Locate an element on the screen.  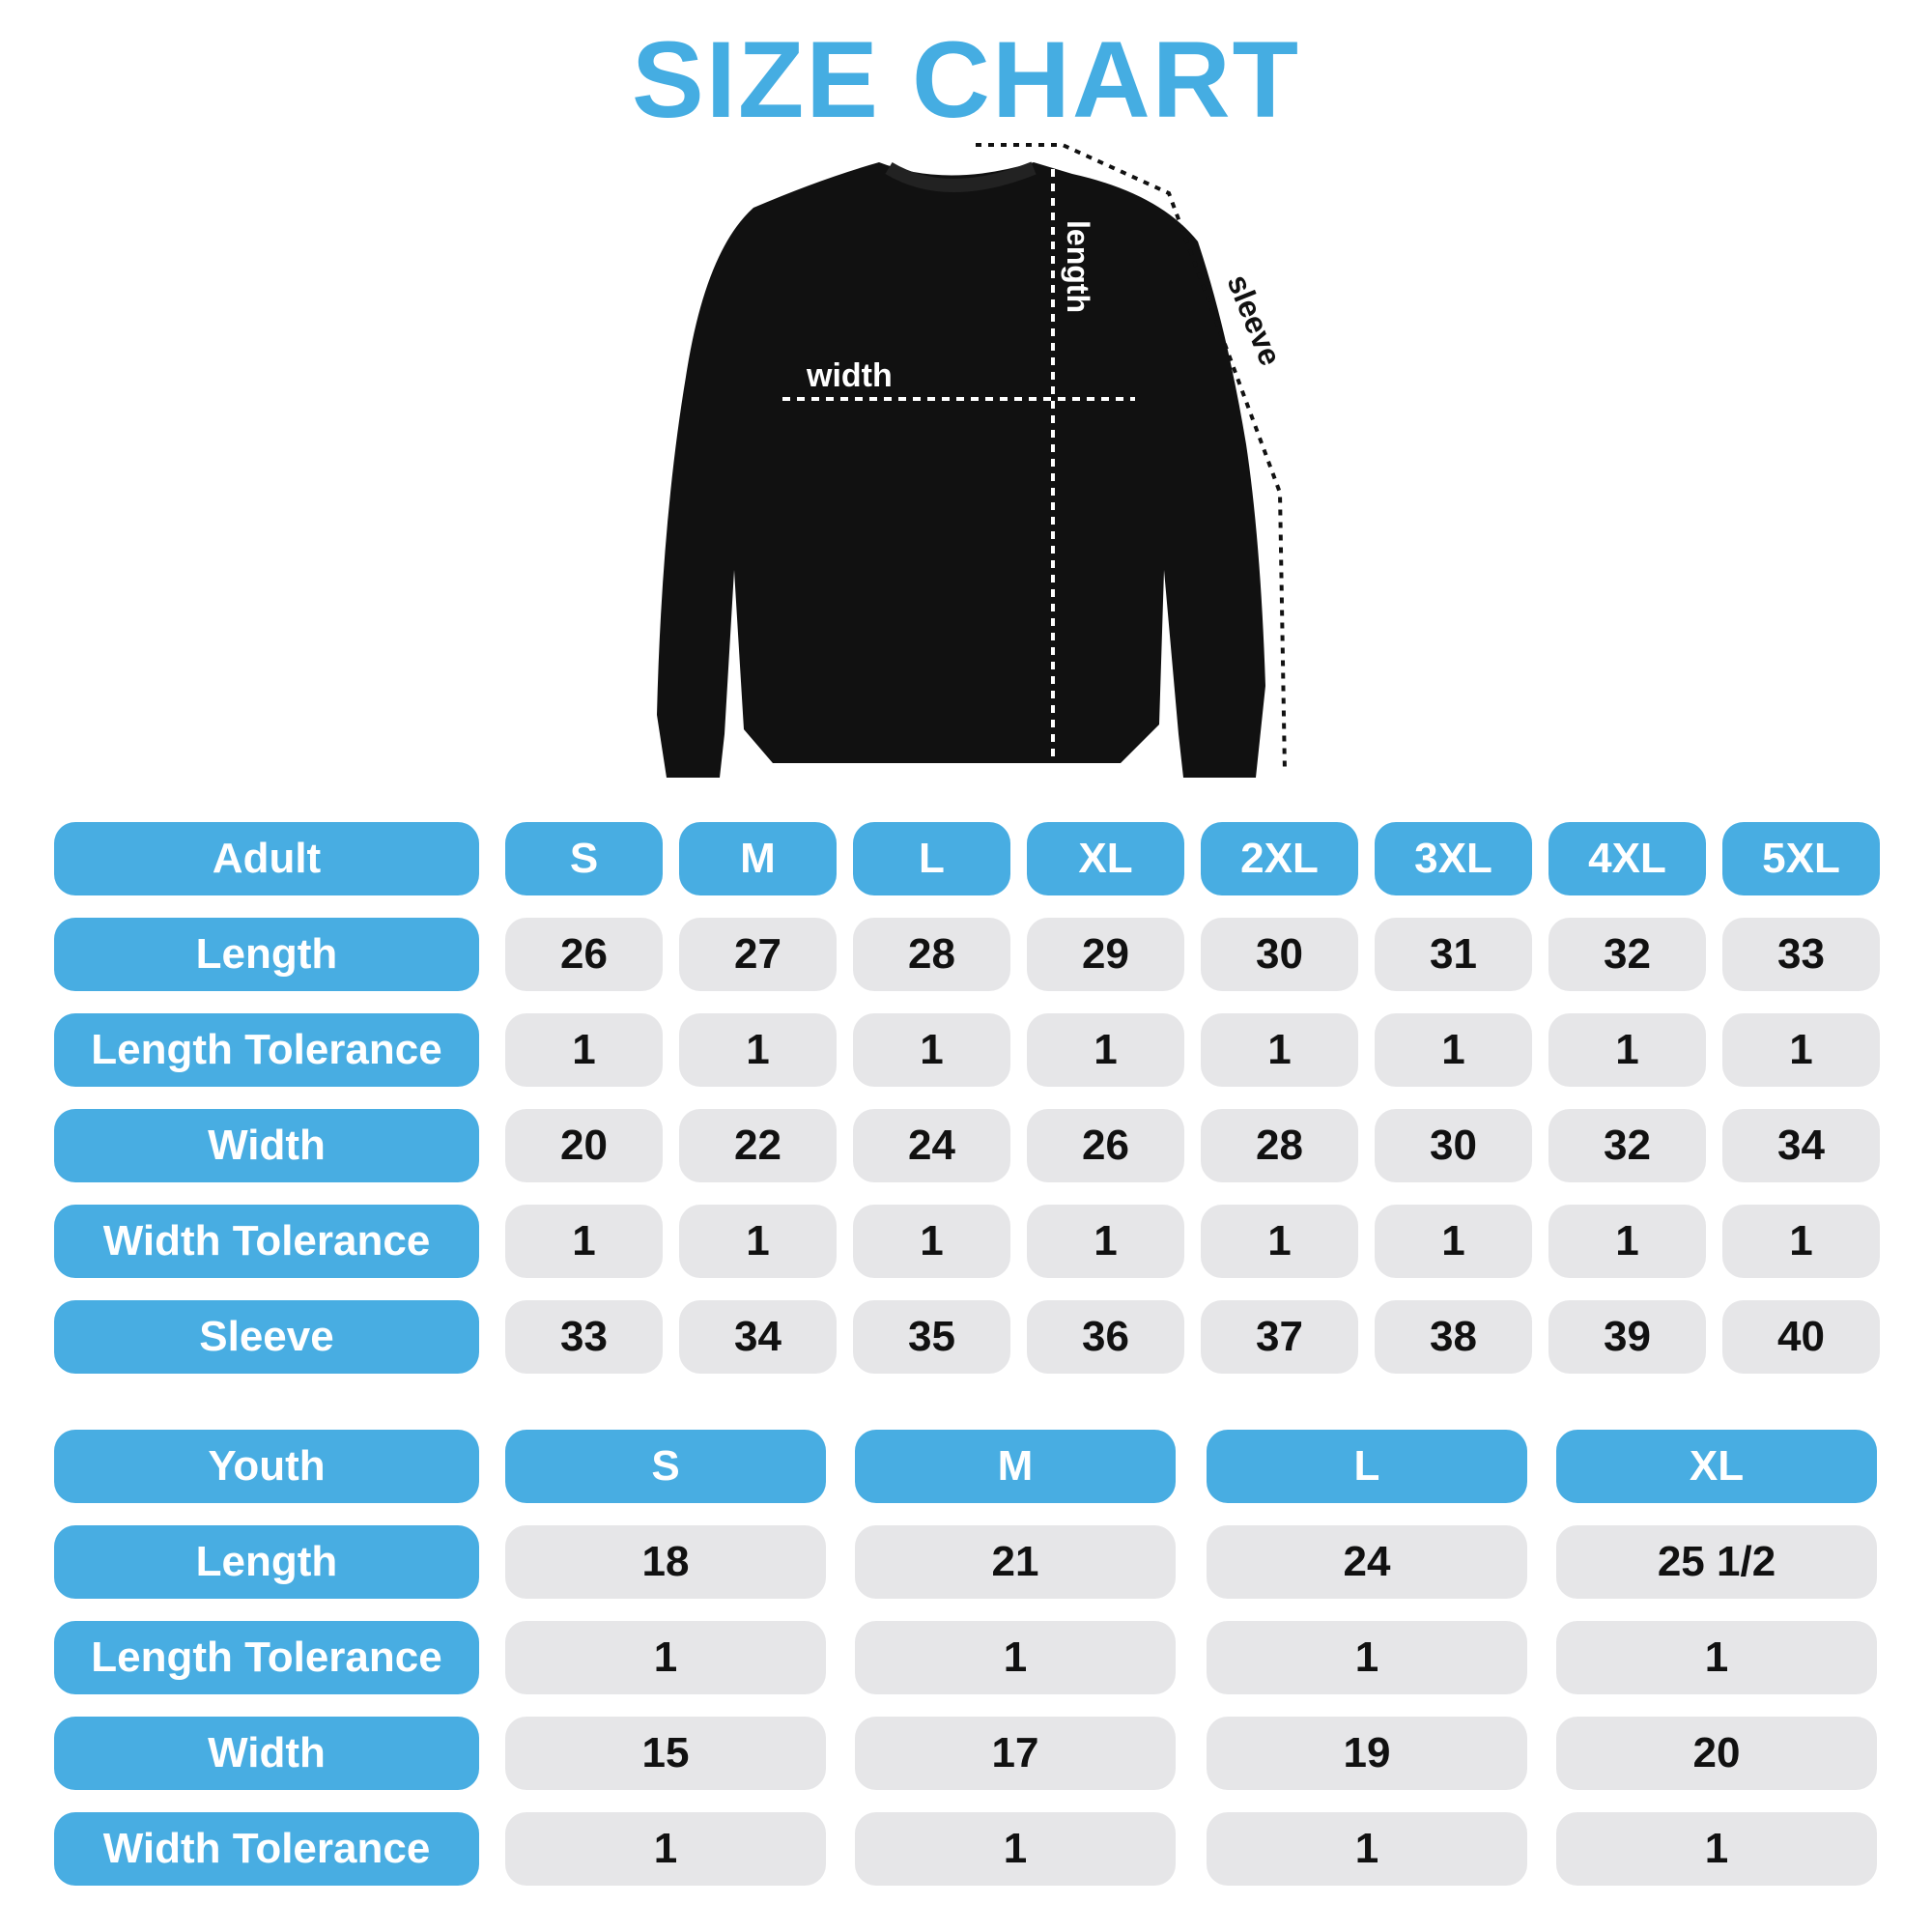
table-cell: 15 is located at coordinates (665, 1753).